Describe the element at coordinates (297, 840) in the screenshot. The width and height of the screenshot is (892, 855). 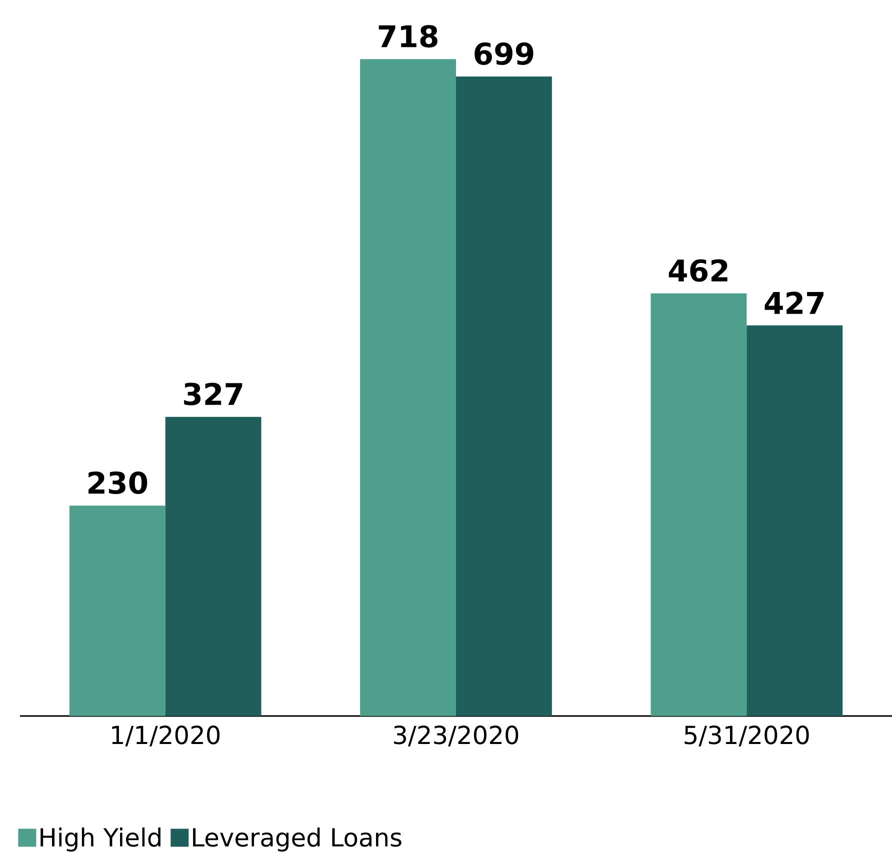
I see `legend-label: Leveraged Loans` at that location.